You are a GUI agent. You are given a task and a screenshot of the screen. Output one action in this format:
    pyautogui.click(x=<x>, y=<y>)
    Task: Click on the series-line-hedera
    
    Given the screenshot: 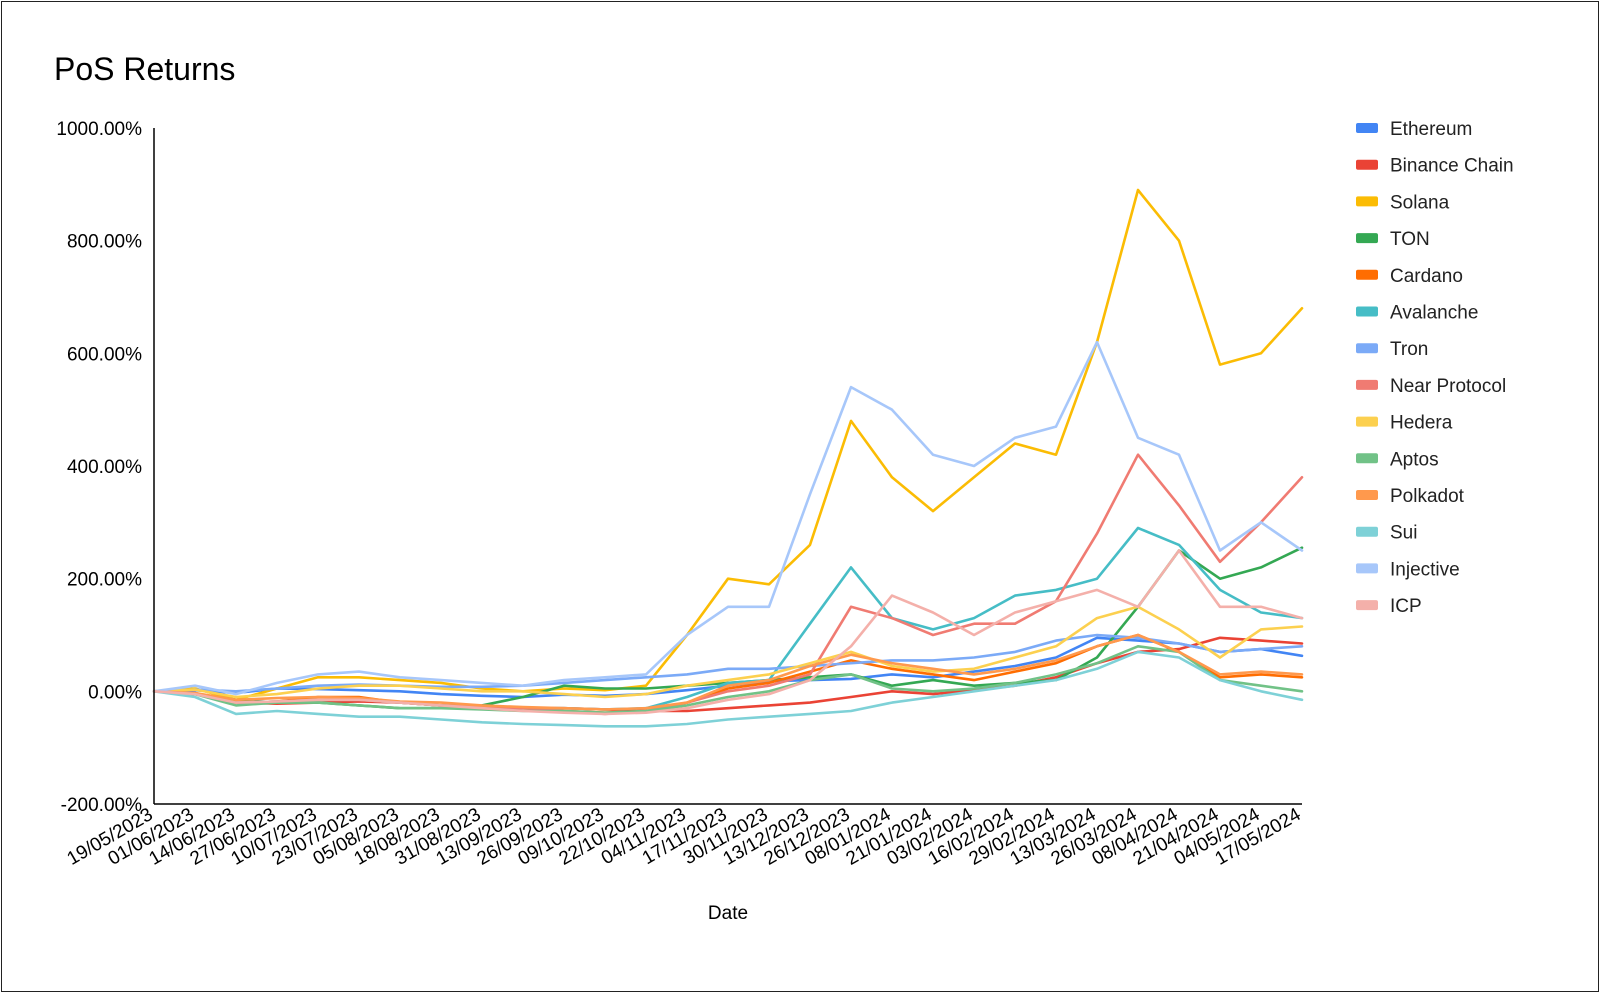 What is the action you would take?
    pyautogui.click(x=728, y=652)
    